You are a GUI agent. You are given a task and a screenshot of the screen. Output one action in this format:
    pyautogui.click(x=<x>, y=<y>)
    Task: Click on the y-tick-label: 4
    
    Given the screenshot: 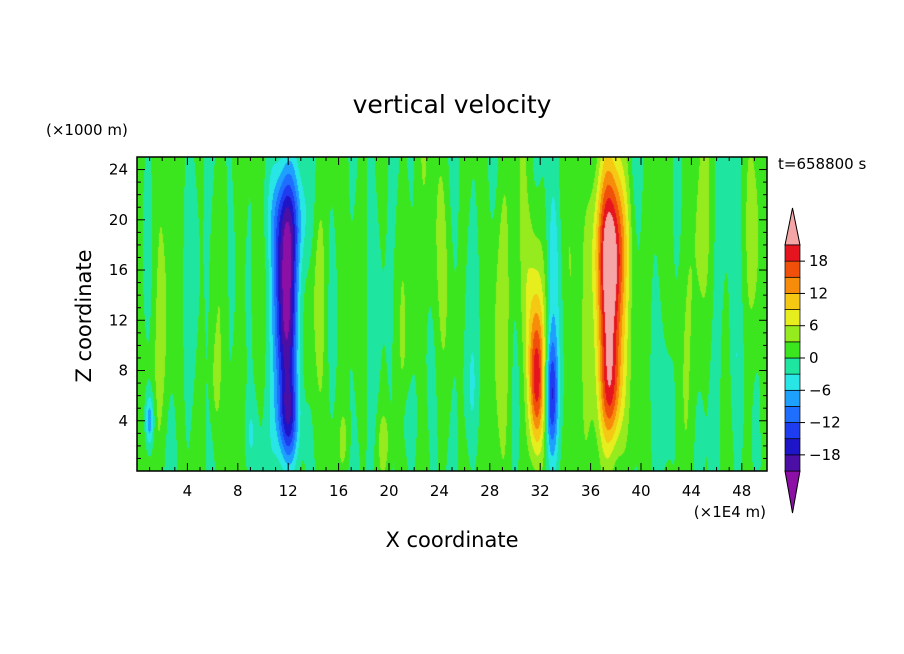 What is the action you would take?
    pyautogui.click(x=123, y=421)
    